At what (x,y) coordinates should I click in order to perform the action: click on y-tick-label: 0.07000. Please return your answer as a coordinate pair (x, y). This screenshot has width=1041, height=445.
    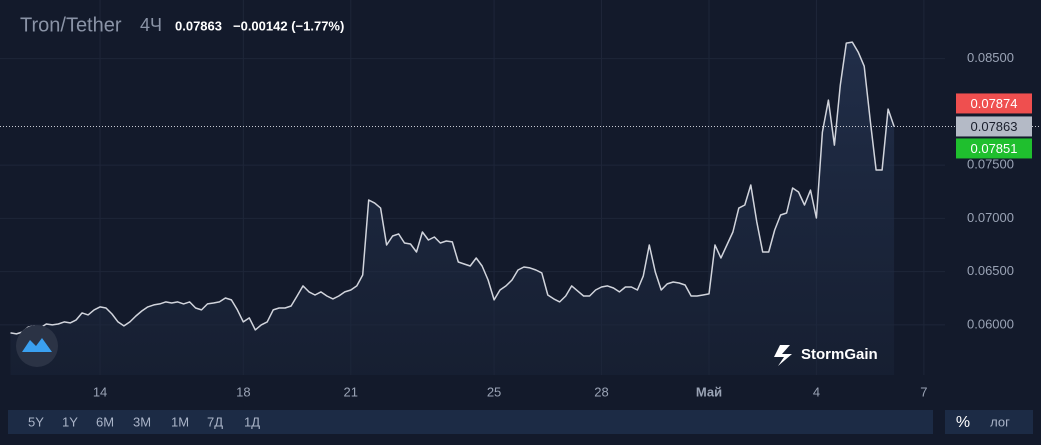
    Looking at the image, I should click on (990, 217).